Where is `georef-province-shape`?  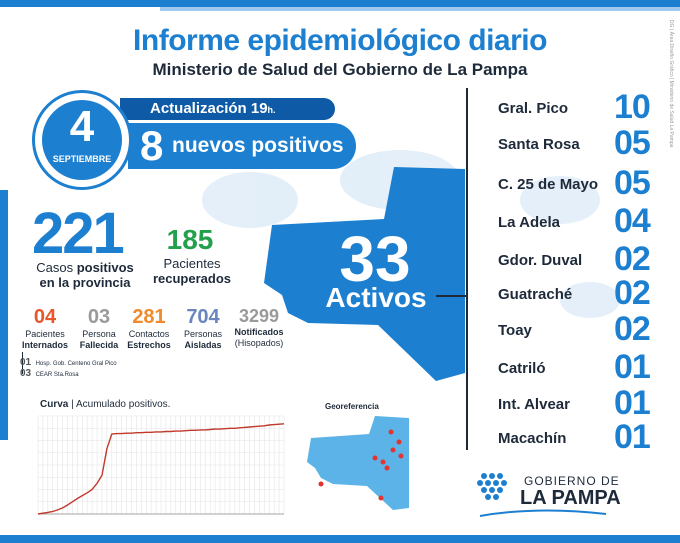 georef-province-shape is located at coordinates (358, 463).